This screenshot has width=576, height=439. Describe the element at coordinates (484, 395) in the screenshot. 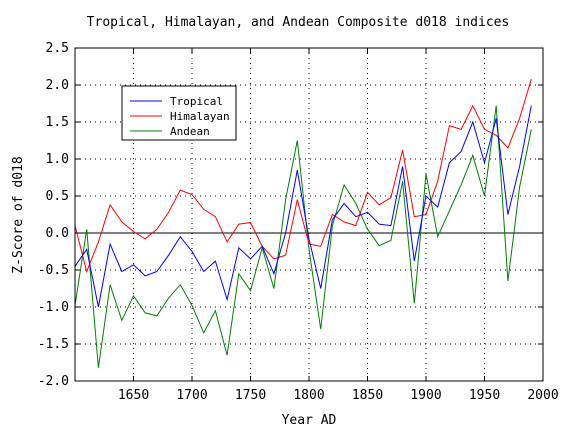

I see `x-tick-label: 1950` at that location.